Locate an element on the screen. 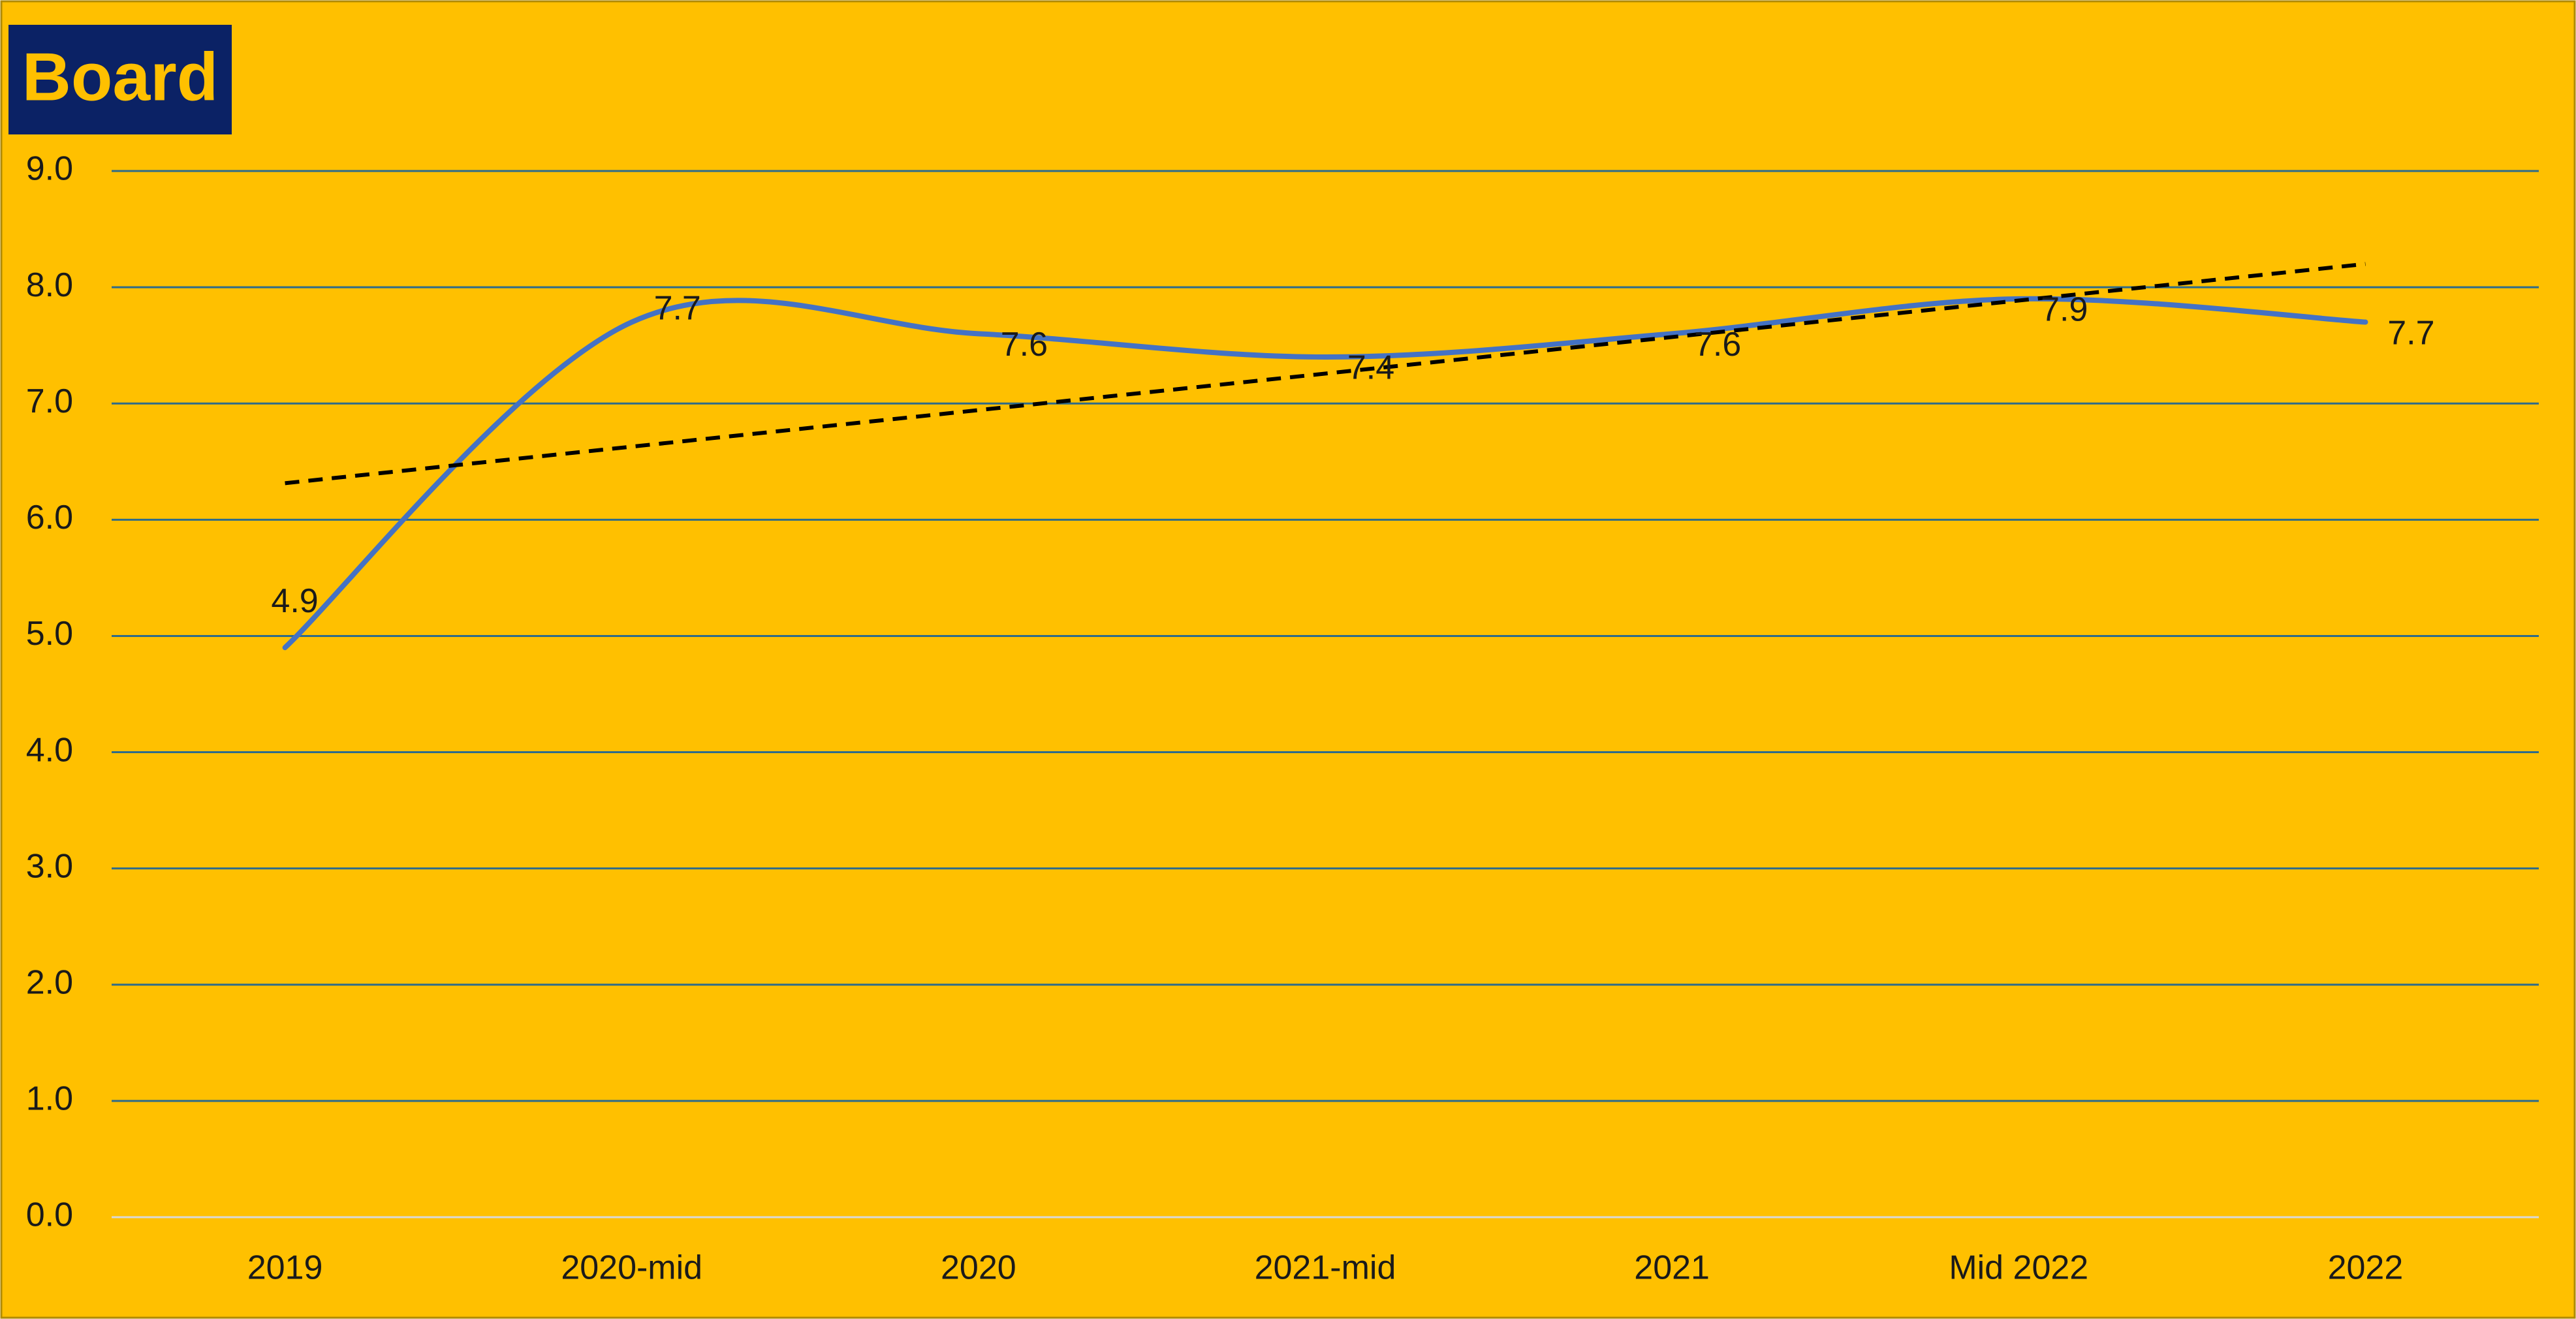 The image size is (2576, 1319). y-tick-label: 4.0 is located at coordinates (49, 750).